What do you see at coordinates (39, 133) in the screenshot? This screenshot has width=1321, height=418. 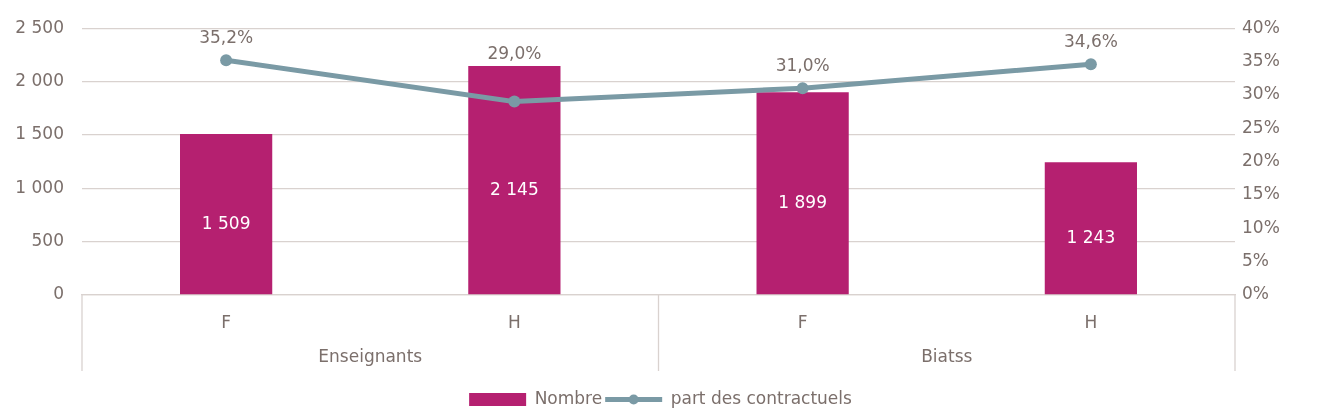 I see `y-tick-label: 1 500` at bounding box center [39, 133].